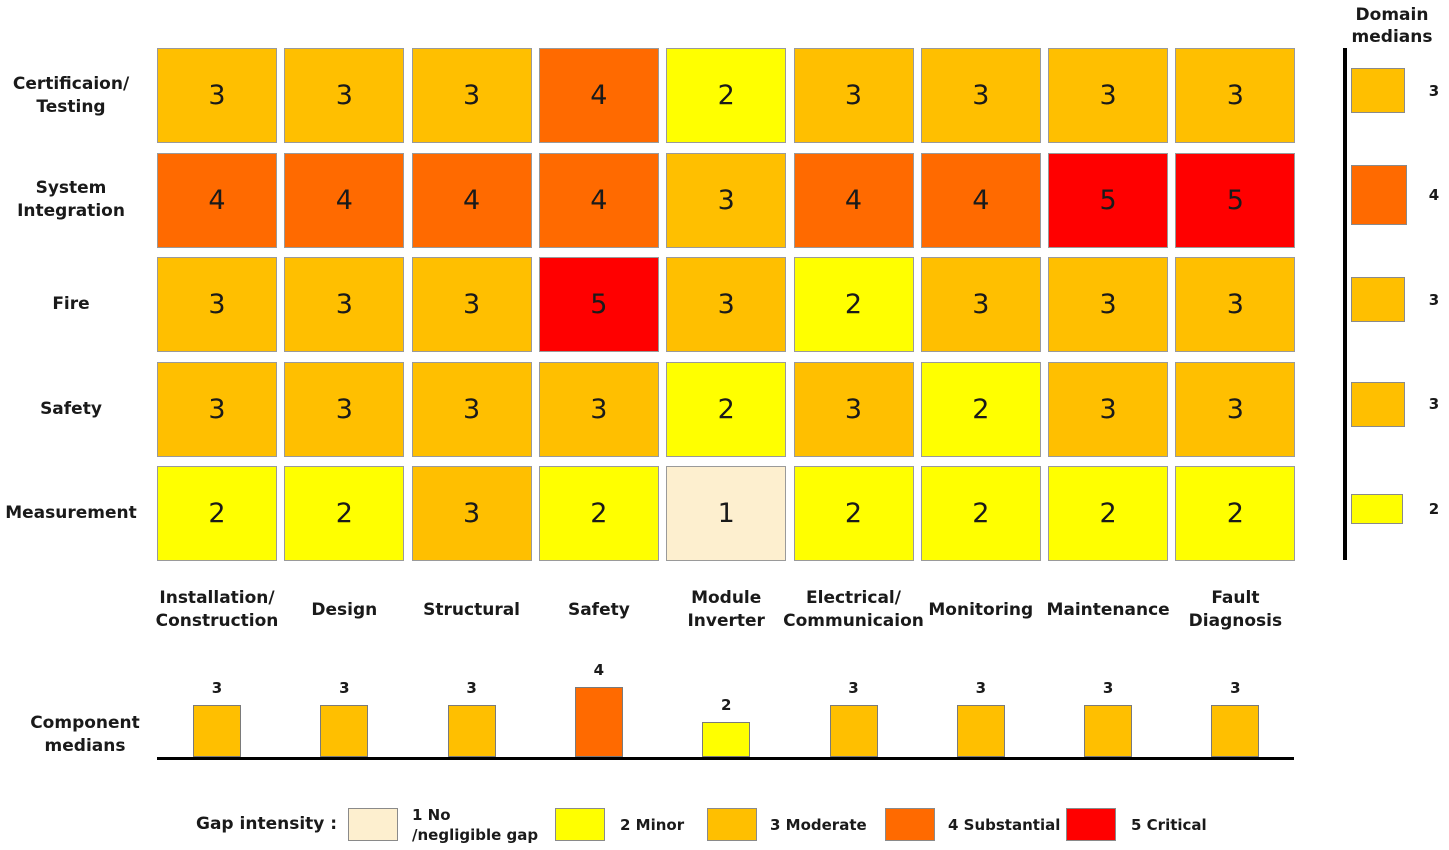 The height and width of the screenshot is (850, 1449). I want to click on column-label: Installation/ Construction, so click(217, 609).